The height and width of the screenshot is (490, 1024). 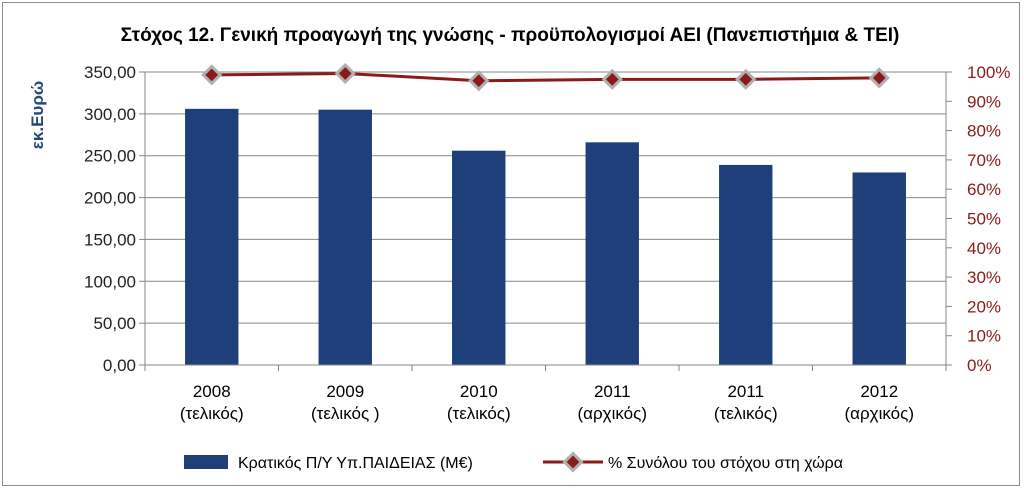 What do you see at coordinates (988, 72) in the screenshot?
I see `right-tick-label: 100%` at bounding box center [988, 72].